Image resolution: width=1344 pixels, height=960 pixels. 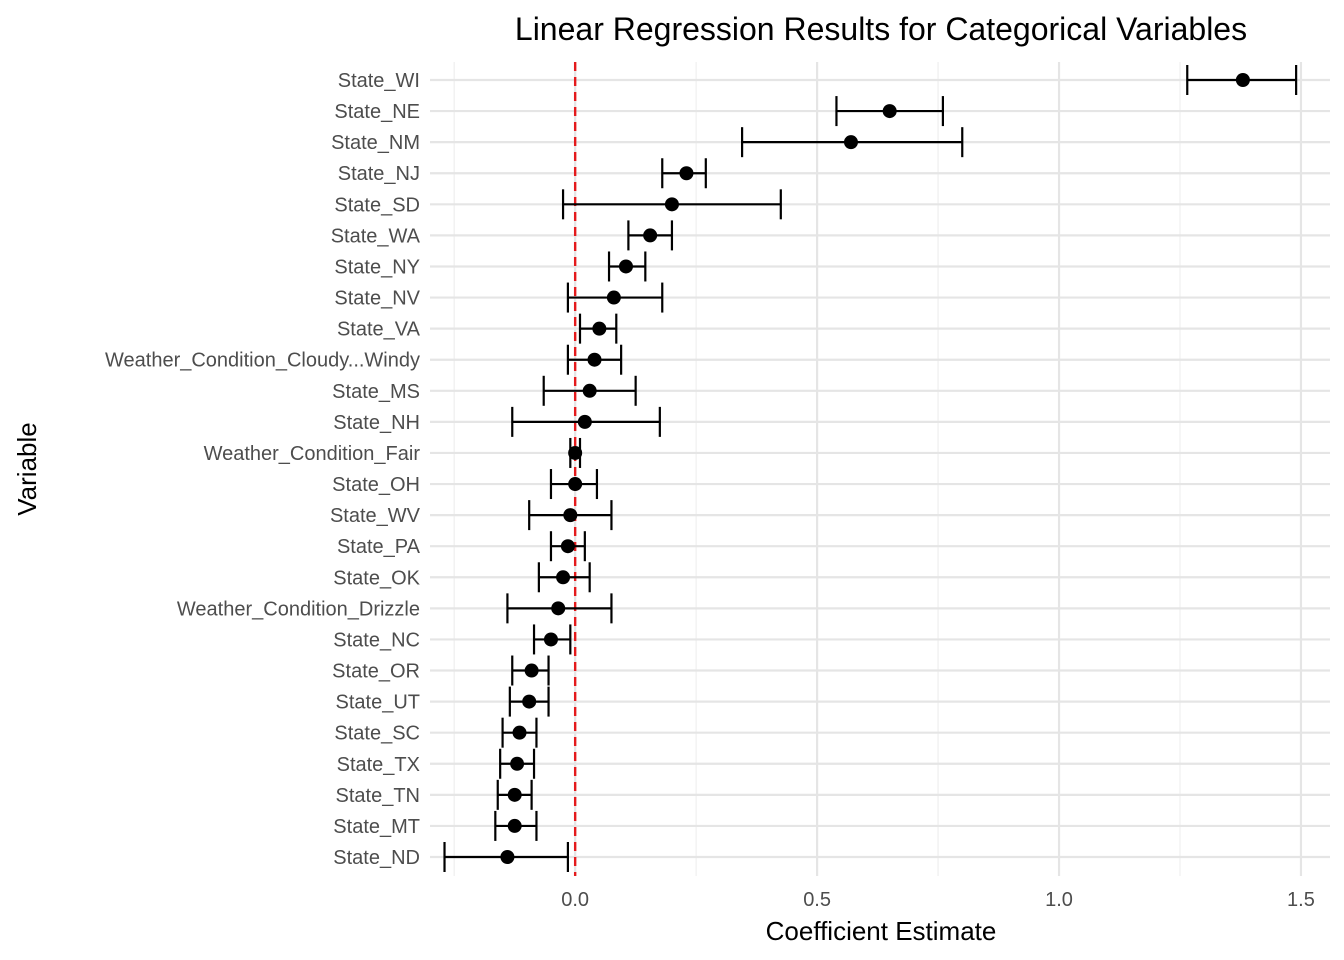 I want to click on y-tick-label: State_OK, so click(x=376, y=578).